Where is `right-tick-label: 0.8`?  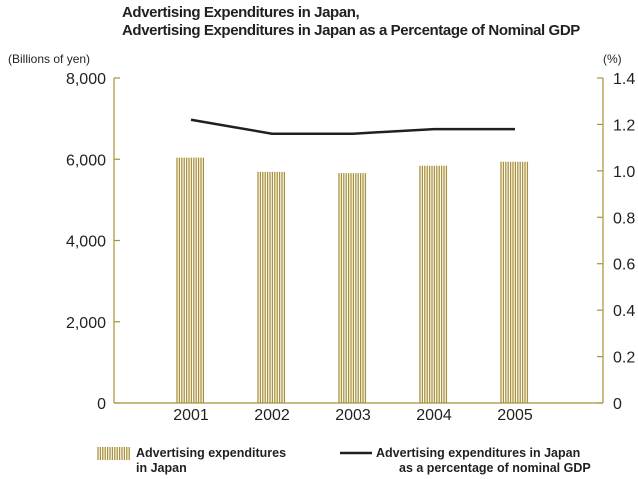 right-tick-label: 0.8 is located at coordinates (624, 218).